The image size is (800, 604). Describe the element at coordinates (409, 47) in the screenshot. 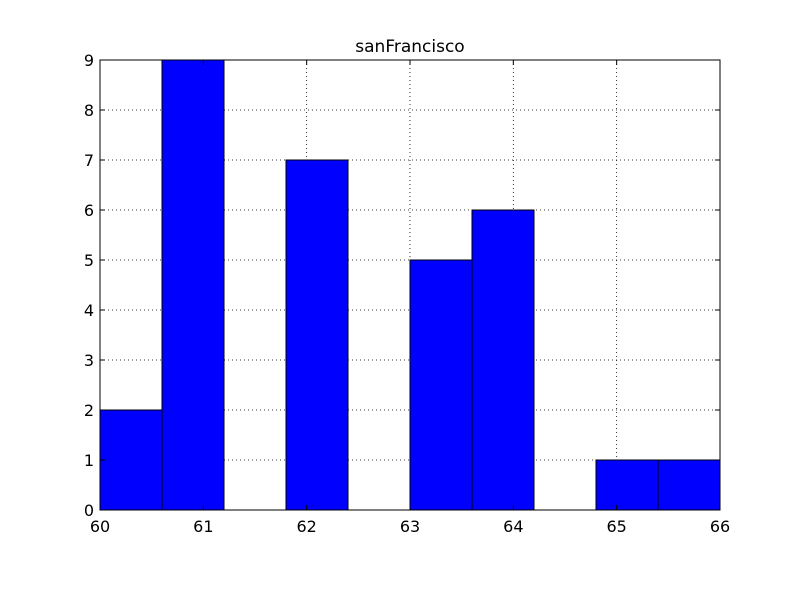

I see `chart-title: sanFrancisco` at that location.